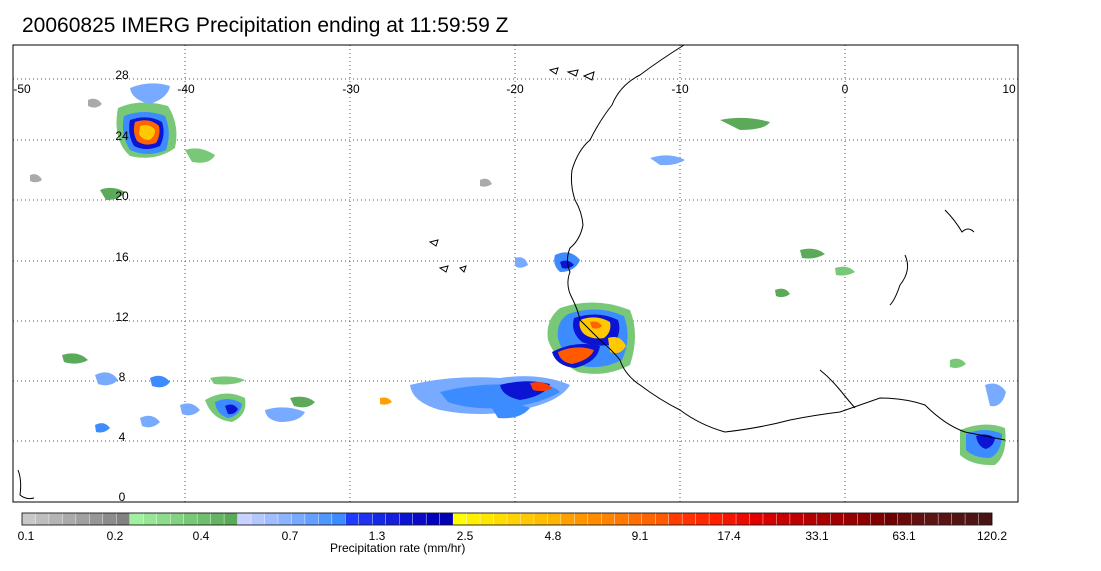  Describe the element at coordinates (122, 286) in the screenshot. I see `lat-tick-labels: 0 4 8 12 16 20 24 28` at that location.